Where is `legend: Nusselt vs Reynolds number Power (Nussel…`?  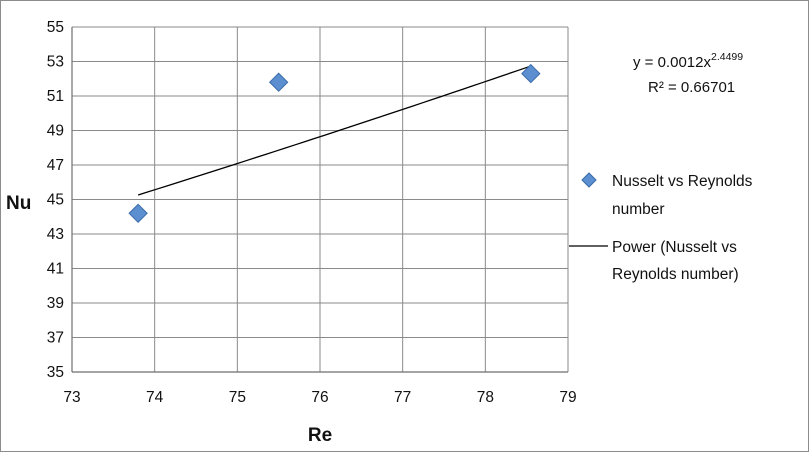
legend: Nusselt vs Reynolds number Power (Nussel… is located at coordinates (661, 227).